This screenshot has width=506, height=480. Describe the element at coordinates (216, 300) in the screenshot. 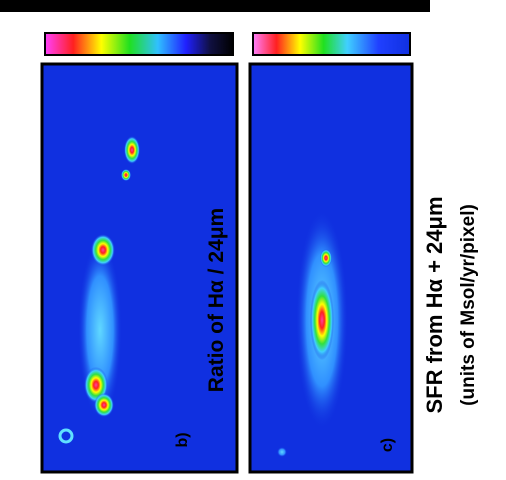

I see `panel-caption: Ratio of Hα / 24μm` at that location.